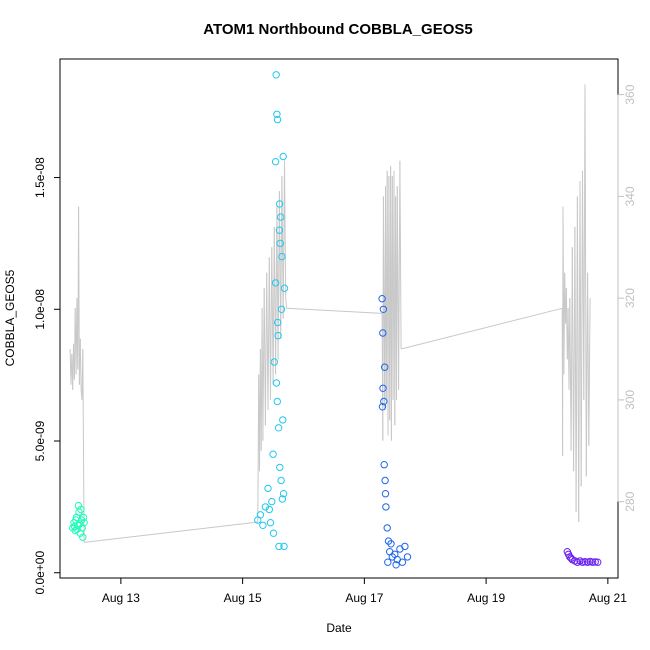 The height and width of the screenshot is (650, 650). I want to click on x-axis: Aug 13 Aug 15 Aug 17 Aug 19 Aug 21, so click(364, 591).